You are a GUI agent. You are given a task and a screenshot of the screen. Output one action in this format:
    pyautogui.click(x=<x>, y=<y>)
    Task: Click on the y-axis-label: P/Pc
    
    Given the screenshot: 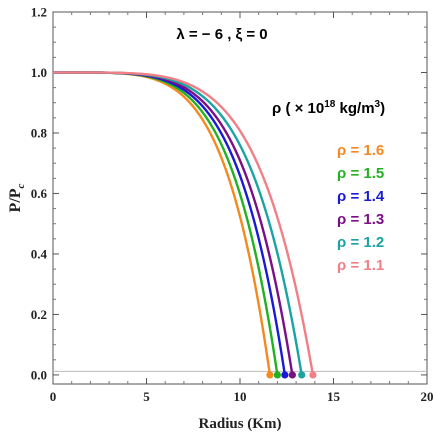 What is the action you would take?
    pyautogui.click(x=17, y=197)
    